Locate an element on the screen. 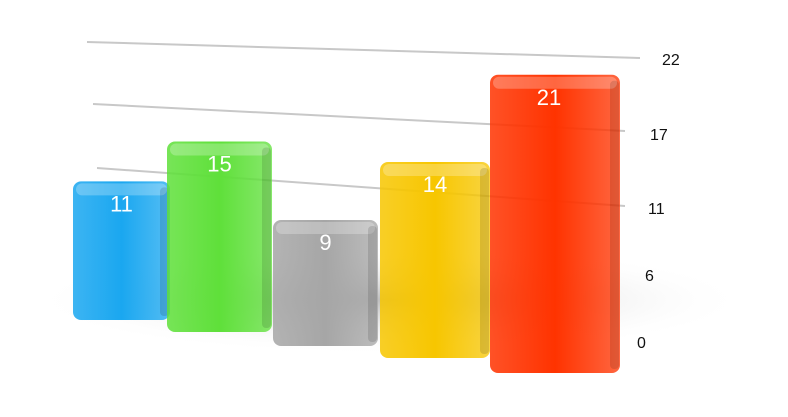  y-tick-label: 17 is located at coordinates (659, 135).